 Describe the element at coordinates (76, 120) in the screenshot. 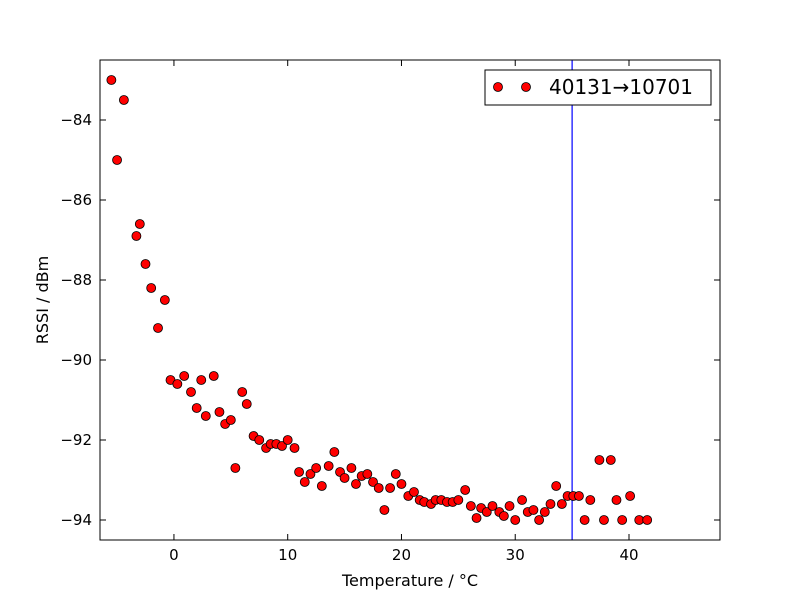

I see `y-tick-label: −84` at that location.